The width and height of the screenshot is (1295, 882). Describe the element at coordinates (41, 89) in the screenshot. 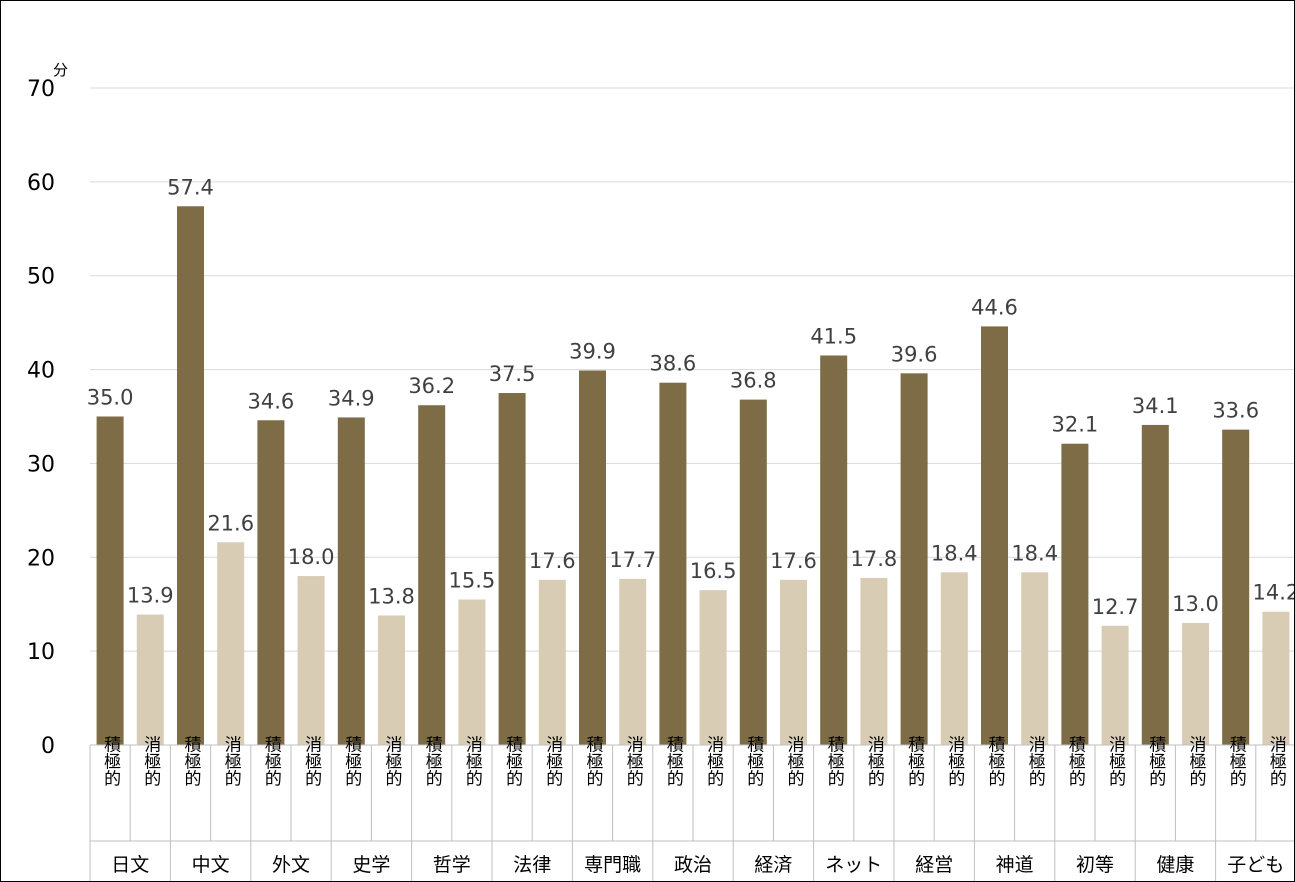

I see `y-tick-label: 70` at that location.